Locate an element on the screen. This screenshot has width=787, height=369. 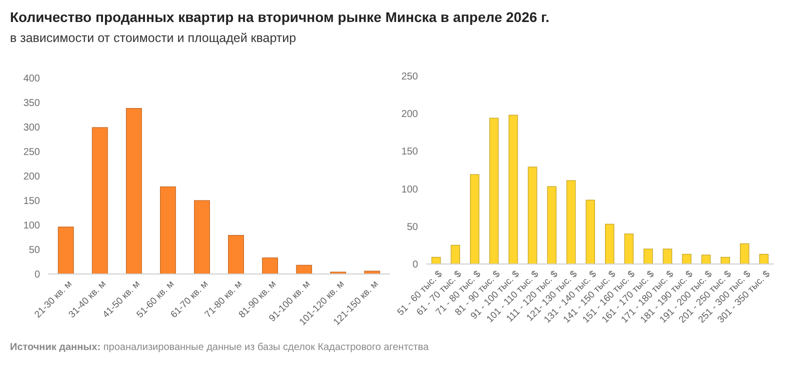
y-tick-label: 400 is located at coordinates (31, 79).